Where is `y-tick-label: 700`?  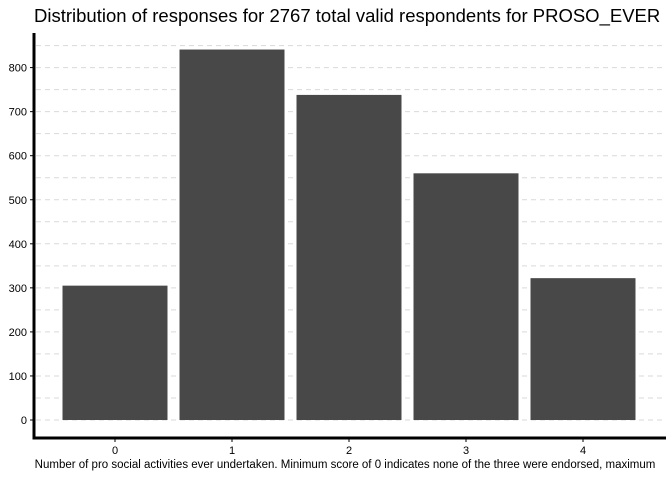
y-tick-label: 700 is located at coordinates (18, 113).